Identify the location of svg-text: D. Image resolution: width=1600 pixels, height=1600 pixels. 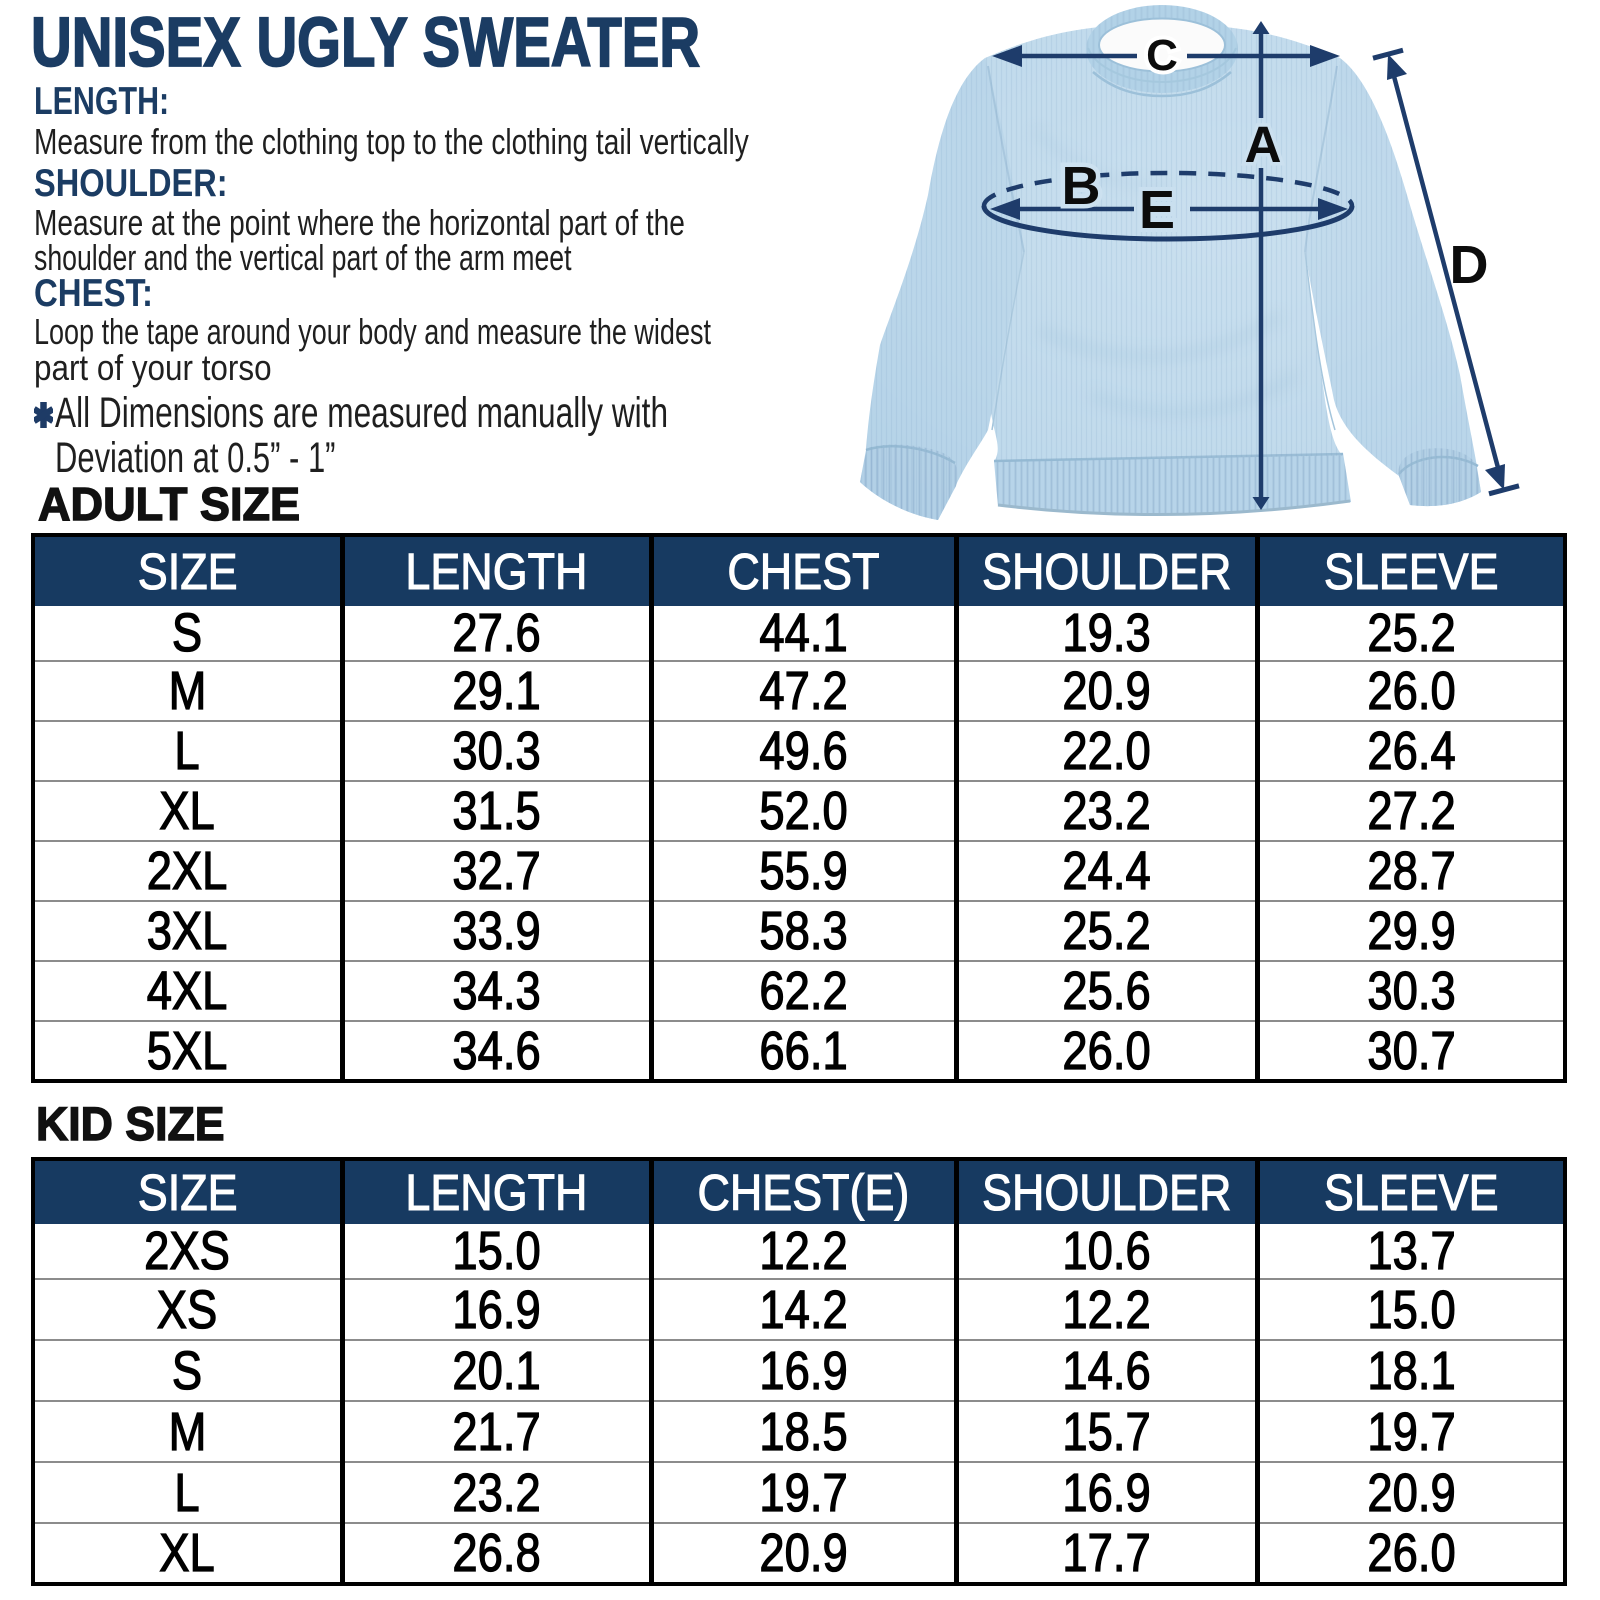
(1469, 265).